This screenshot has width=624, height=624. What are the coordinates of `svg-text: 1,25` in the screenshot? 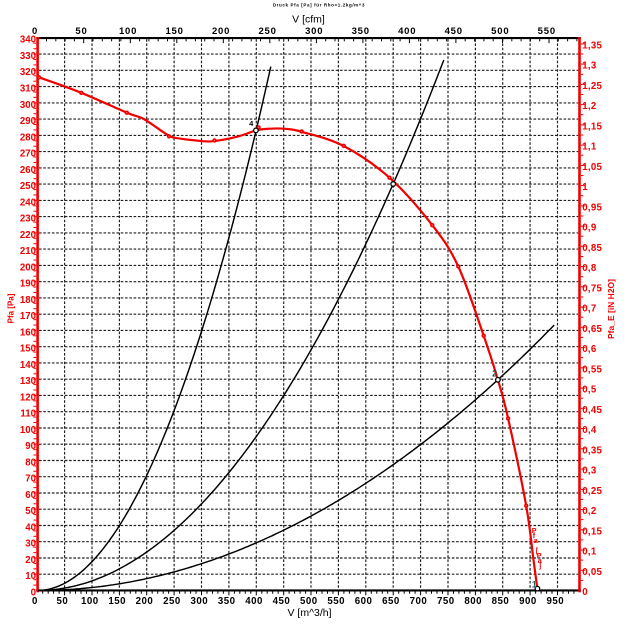 It's located at (592, 86).